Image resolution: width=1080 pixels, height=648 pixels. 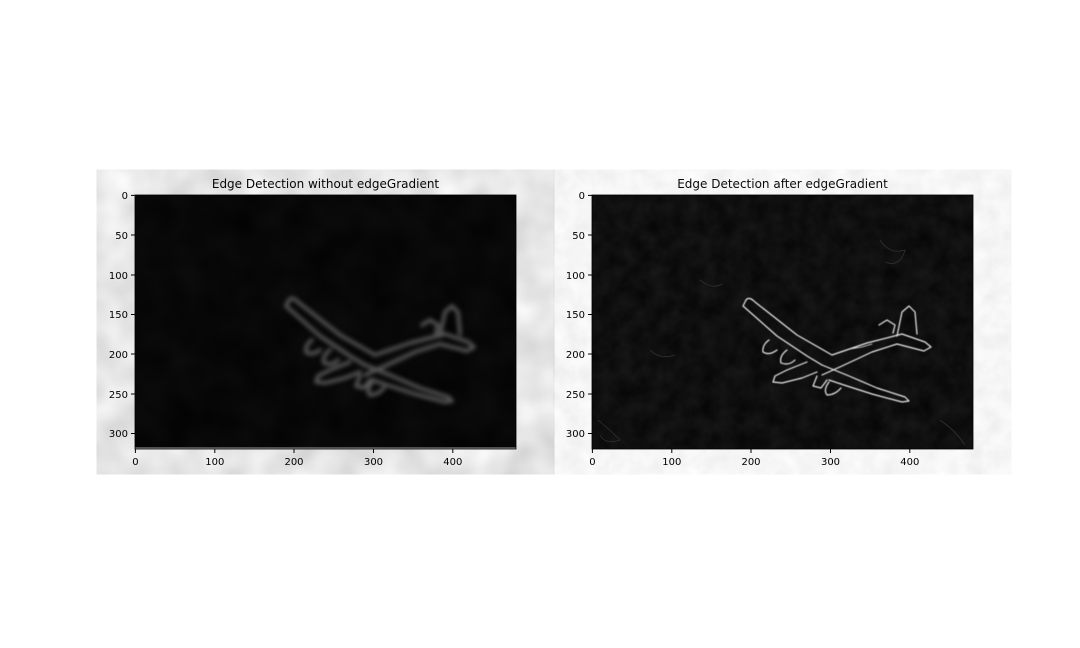 I want to click on left-ytick-label: 100, so click(x=118, y=276).